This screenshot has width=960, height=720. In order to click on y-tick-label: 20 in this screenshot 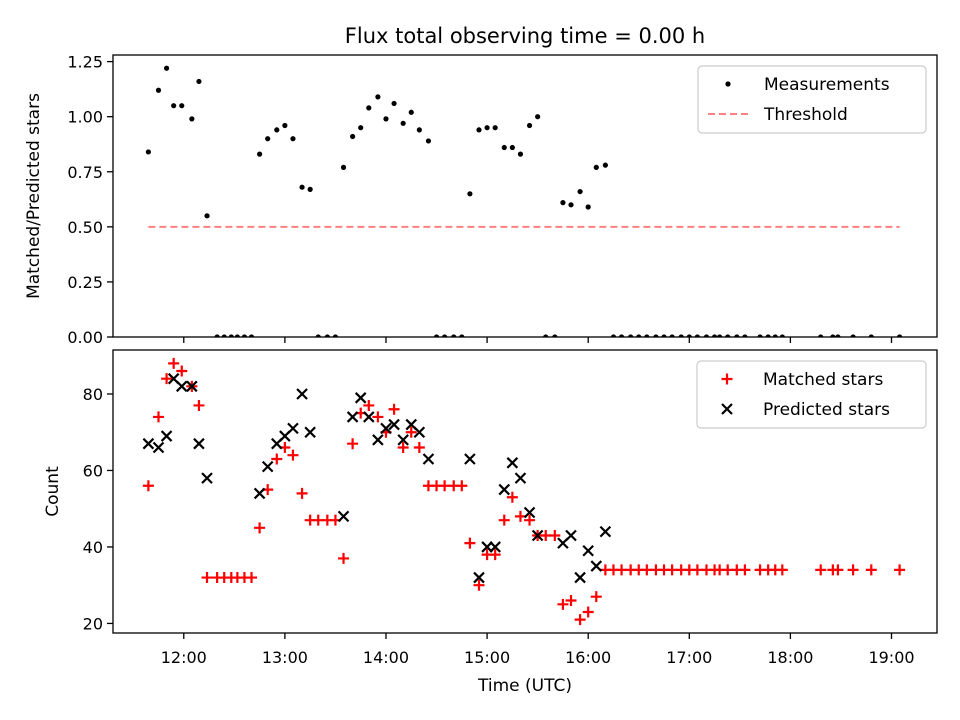, I will do `click(93, 623)`.